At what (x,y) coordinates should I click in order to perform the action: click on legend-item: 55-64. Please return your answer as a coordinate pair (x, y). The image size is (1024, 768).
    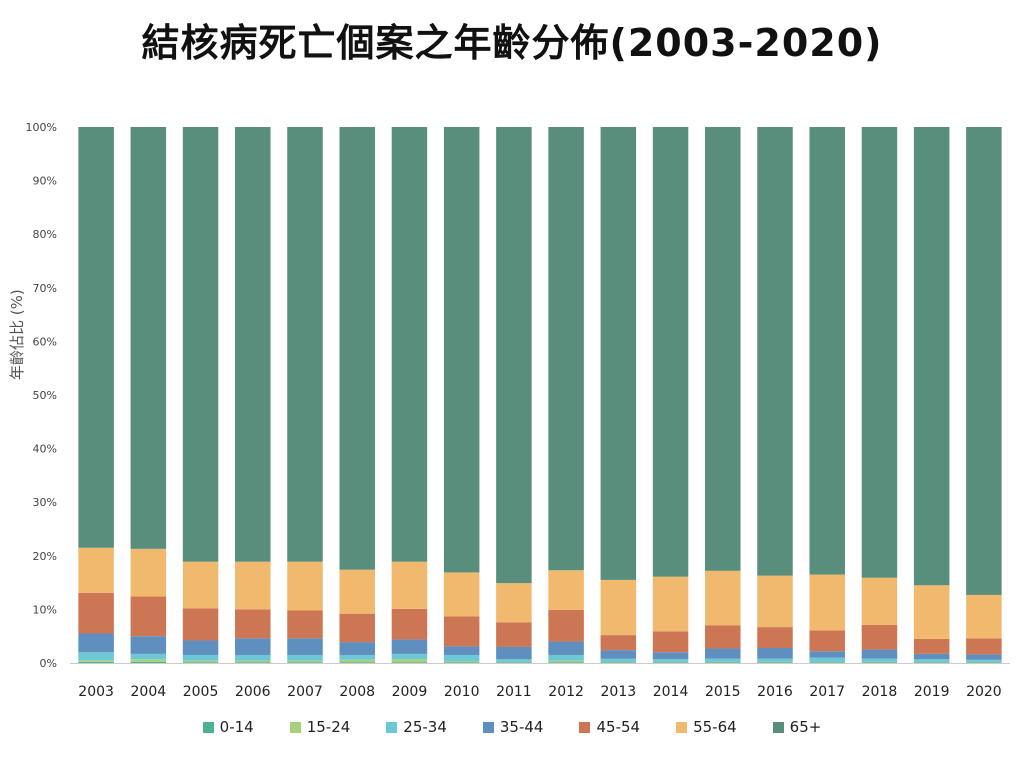
    Looking at the image, I should click on (706, 727).